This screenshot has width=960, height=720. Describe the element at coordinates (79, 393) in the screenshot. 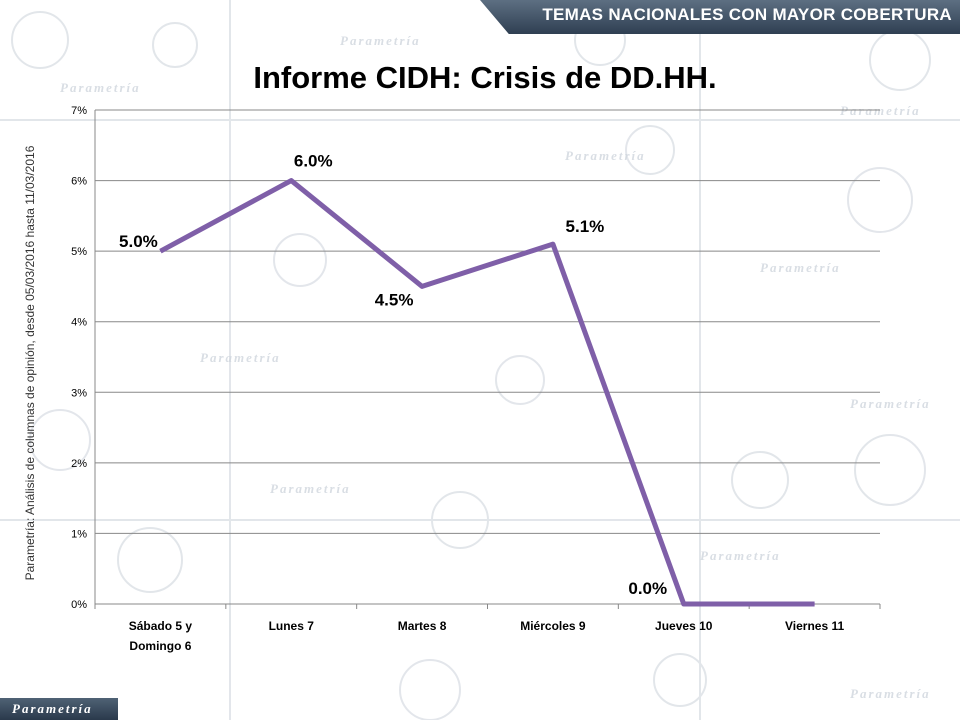

I see `y-tick-label: 3%` at that location.